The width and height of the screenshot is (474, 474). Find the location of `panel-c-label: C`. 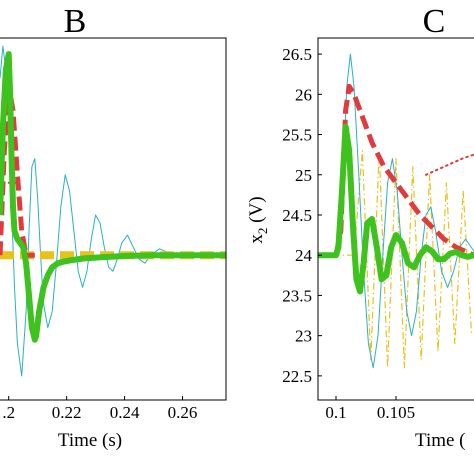

panel-c-label: C is located at coordinates (434, 21).